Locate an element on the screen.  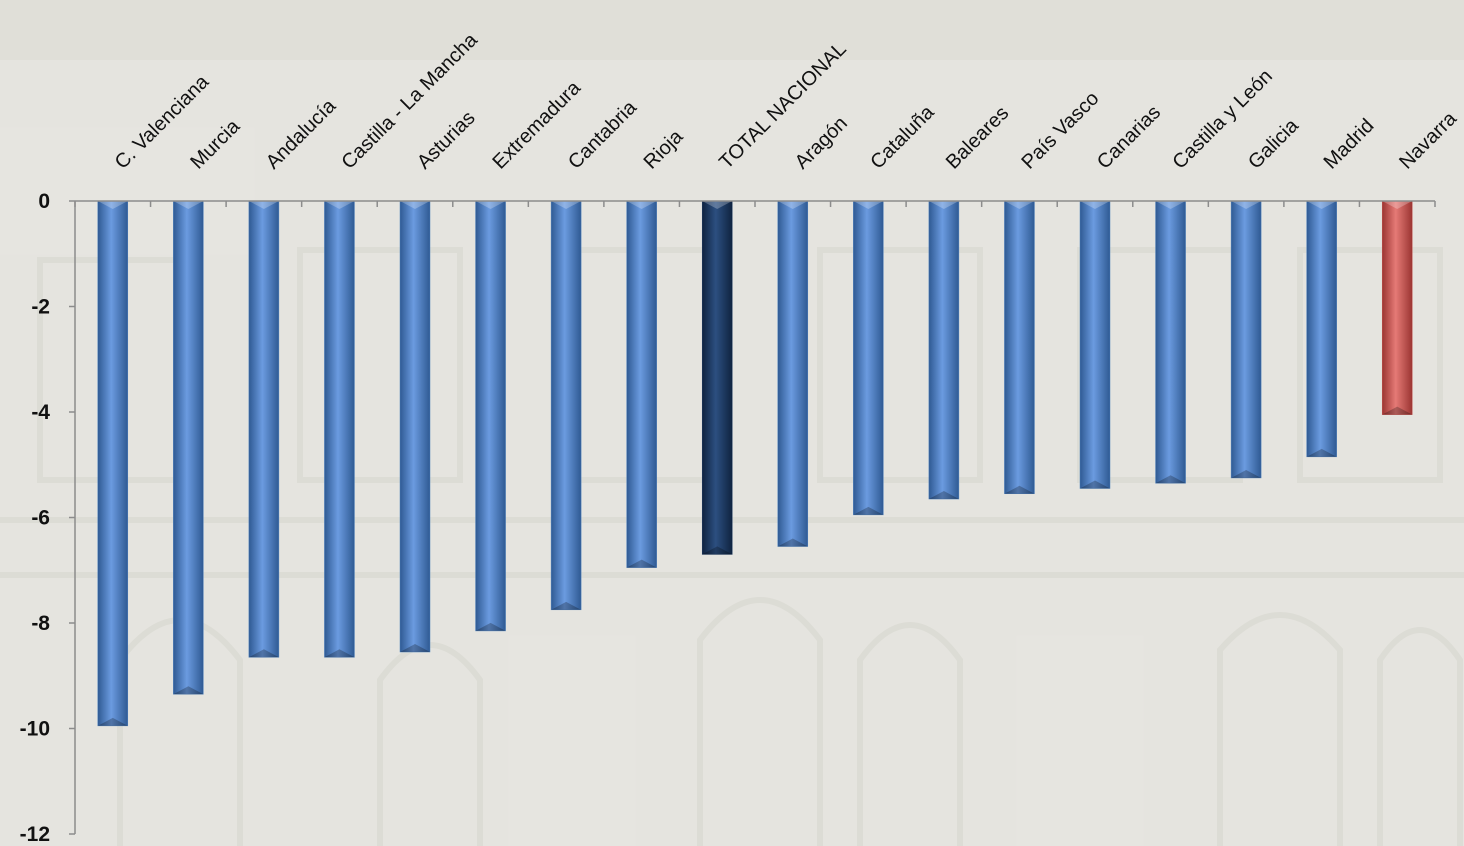
x-axis is located at coordinates (755, 203).